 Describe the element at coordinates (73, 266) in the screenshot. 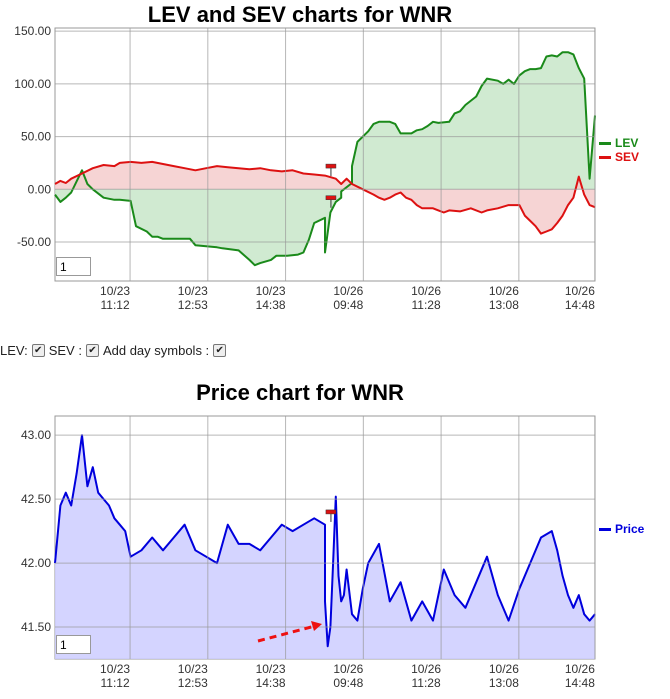

I see `lev-chart-zoom-input: 1` at that location.